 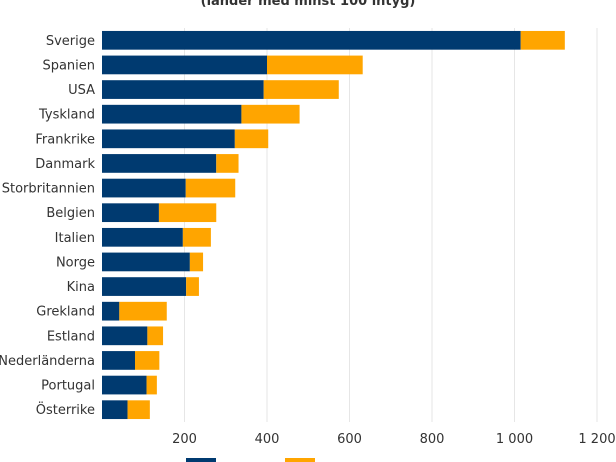 I want to click on category-label-13: Nederländerna, so click(x=47, y=361).